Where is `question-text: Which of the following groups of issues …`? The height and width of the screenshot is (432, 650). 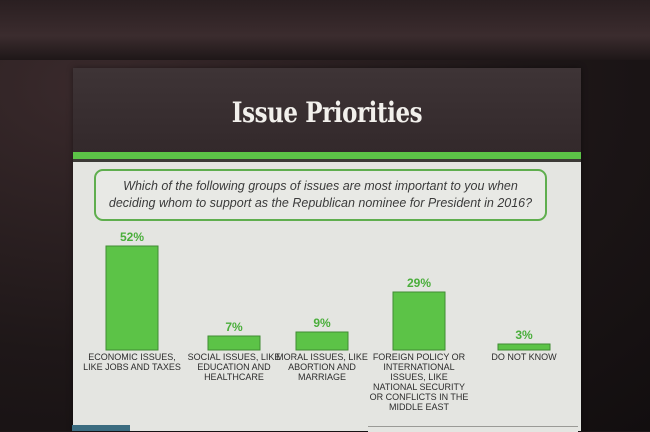 question-text: Which of the following groups of issues … is located at coordinates (320, 194).